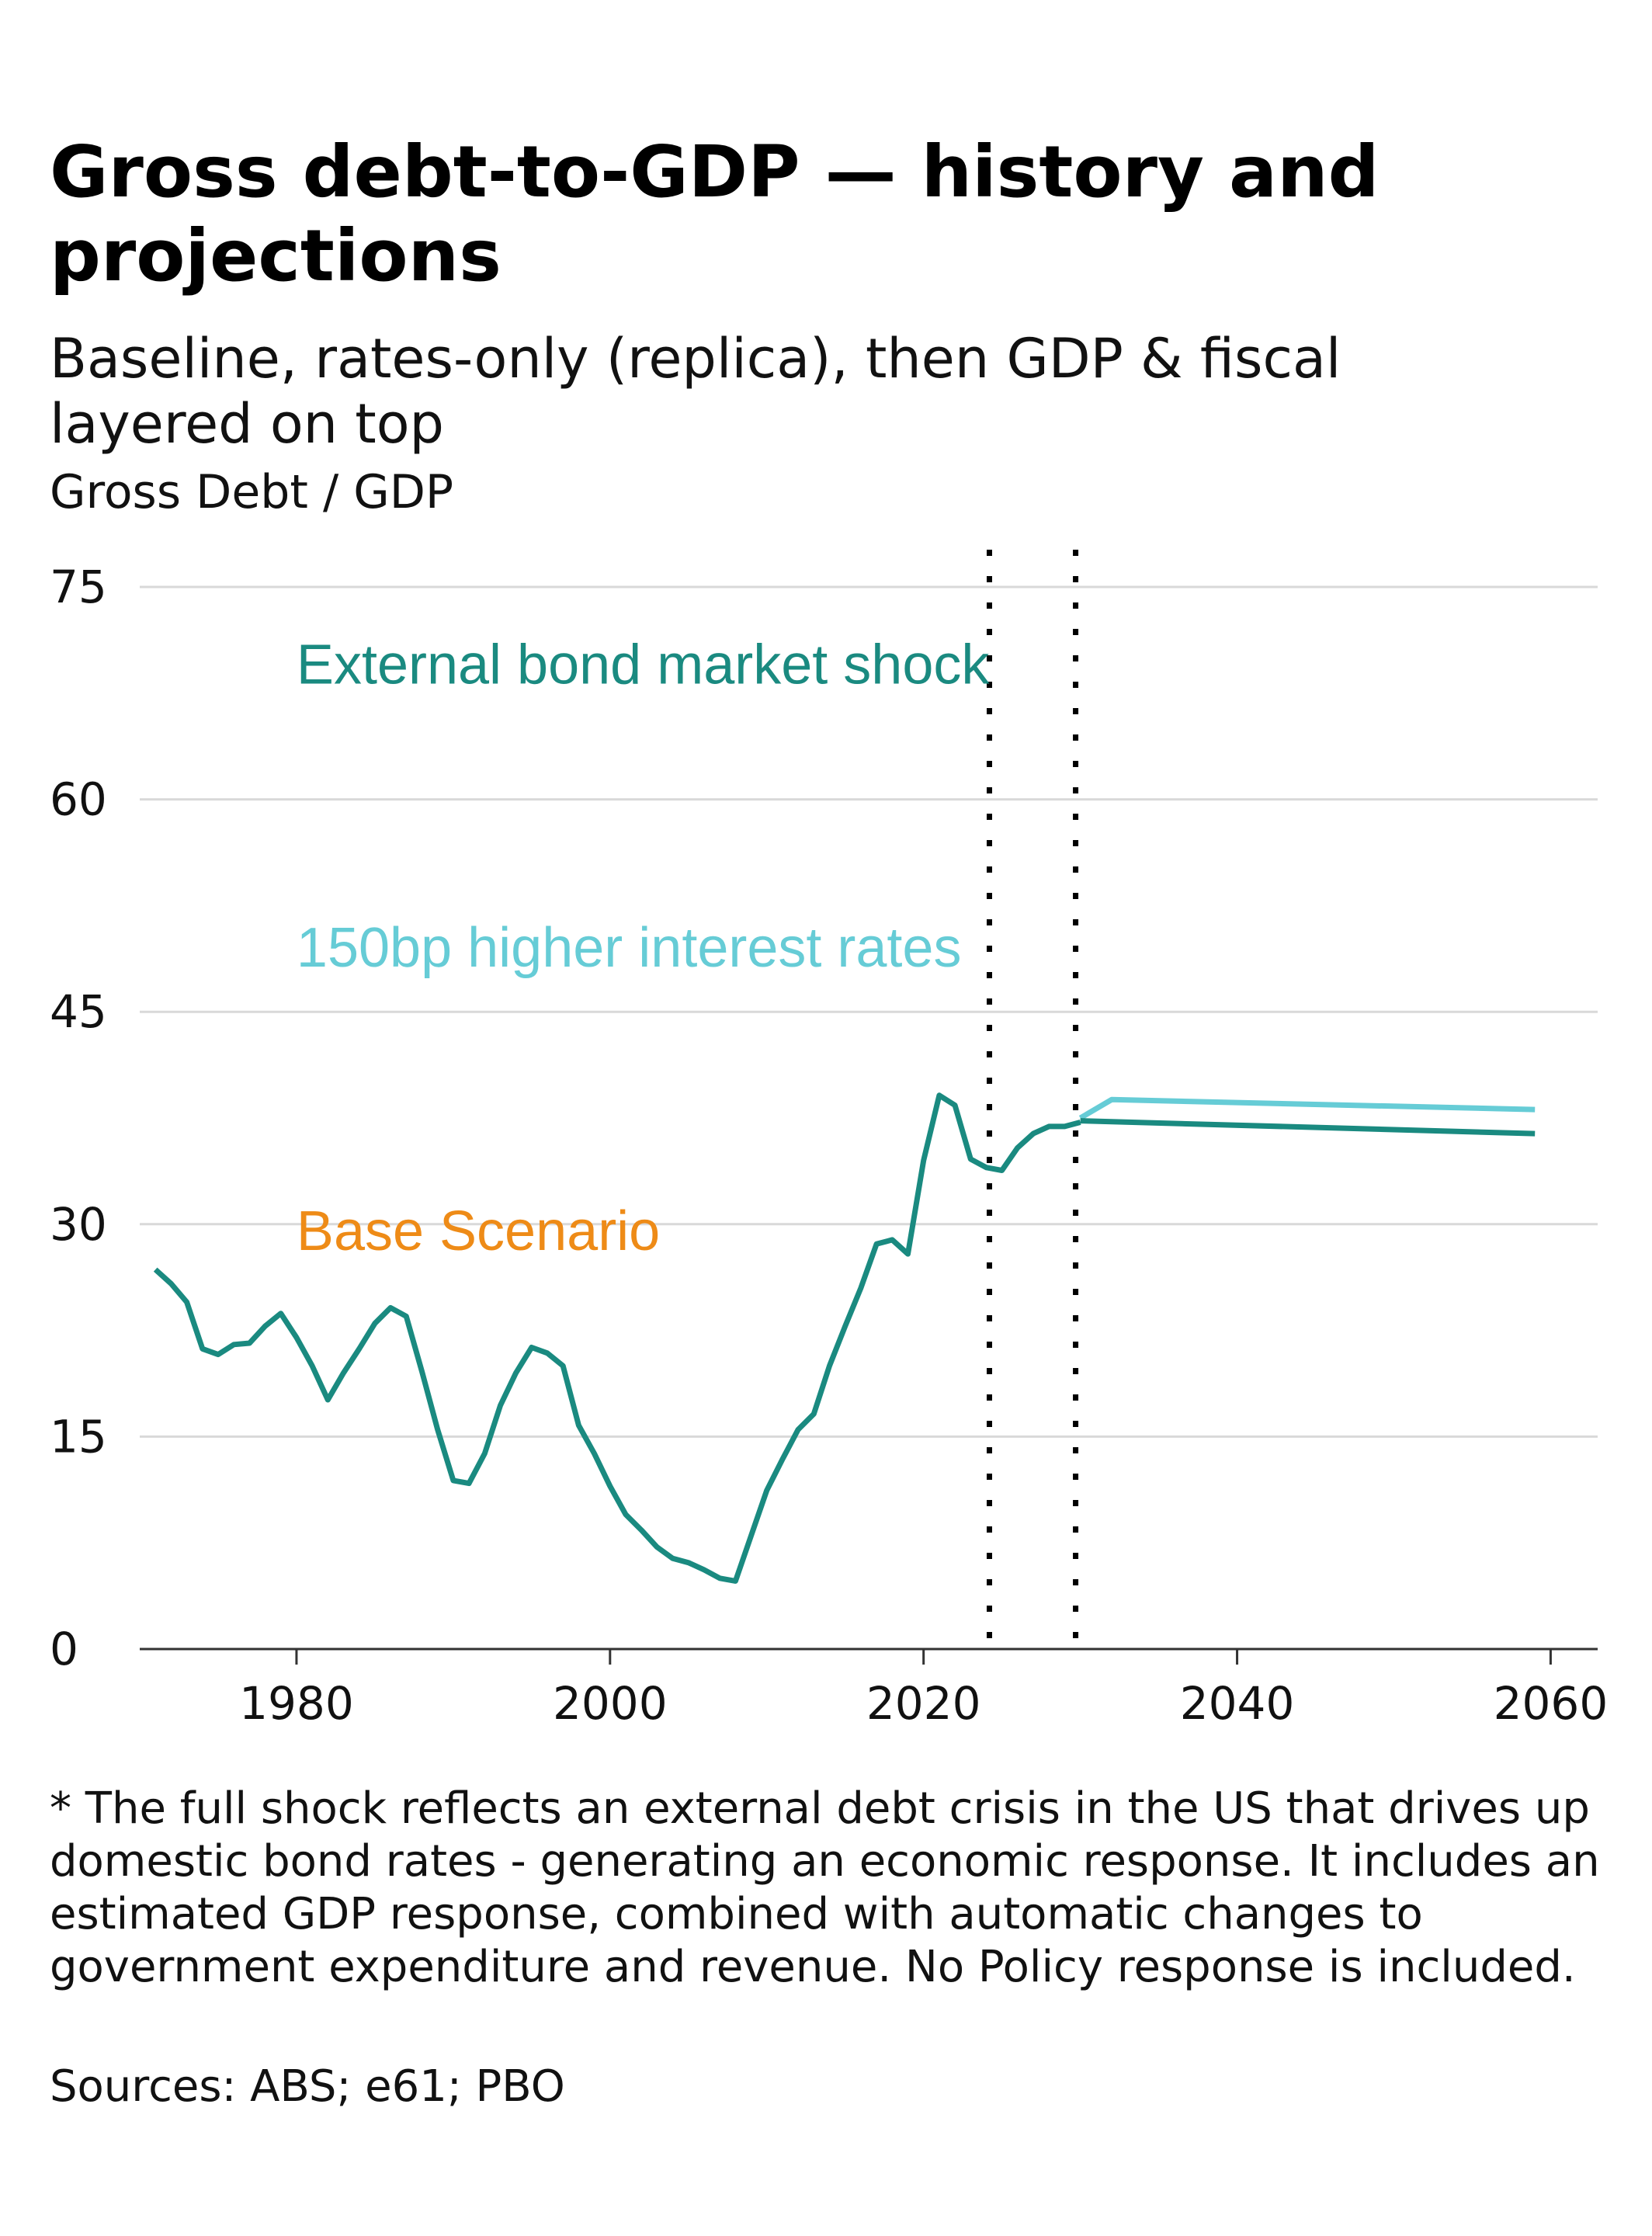  I want to click on projection-markers, so click(1032, 1099).